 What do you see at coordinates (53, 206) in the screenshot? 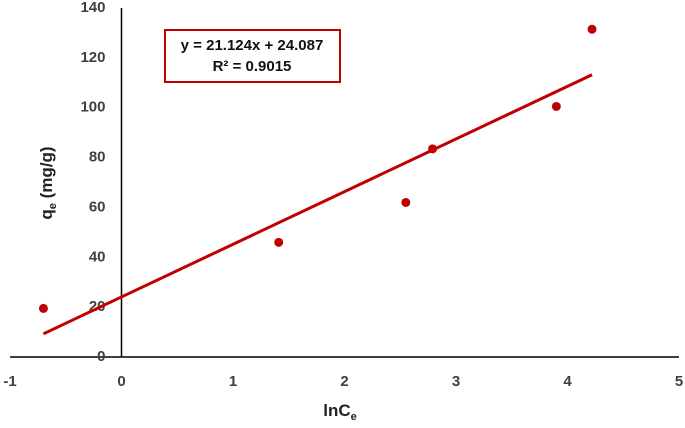
I see `y-title-sub: e` at bounding box center [53, 206].